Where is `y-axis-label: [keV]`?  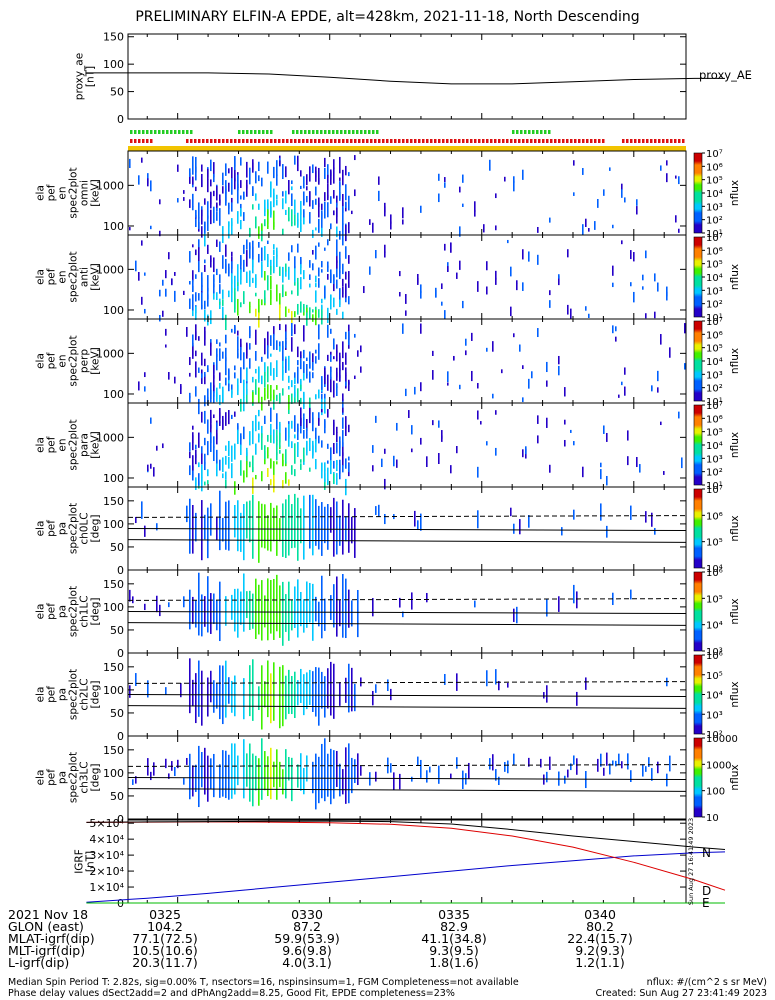 y-axis-label: [keV] is located at coordinates (96, 277).